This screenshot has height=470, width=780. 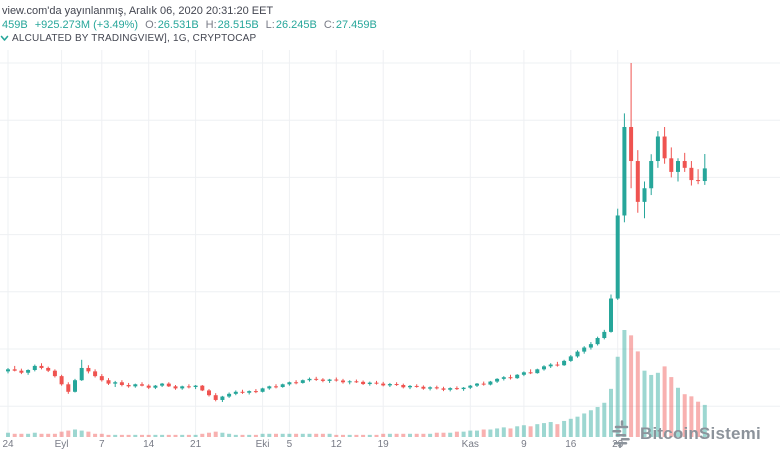 What do you see at coordinates (700, 433) in the screenshot?
I see `watermark-text: BitcoinSistemi` at bounding box center [700, 433].